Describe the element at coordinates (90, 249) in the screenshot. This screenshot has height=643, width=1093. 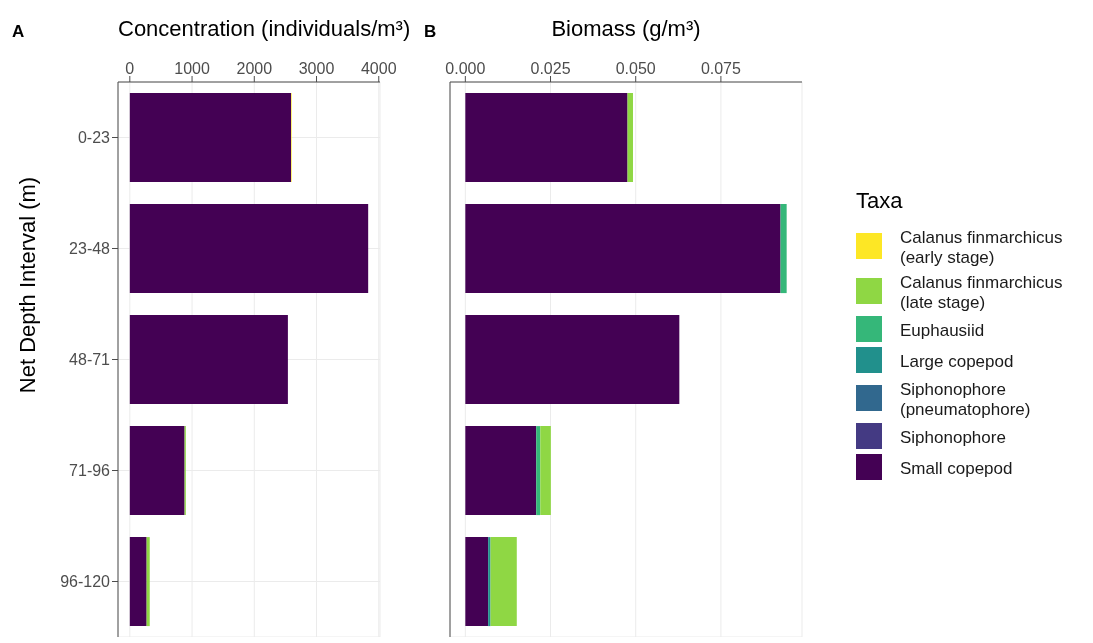
I see `y-tick-label: 23-48` at that location.